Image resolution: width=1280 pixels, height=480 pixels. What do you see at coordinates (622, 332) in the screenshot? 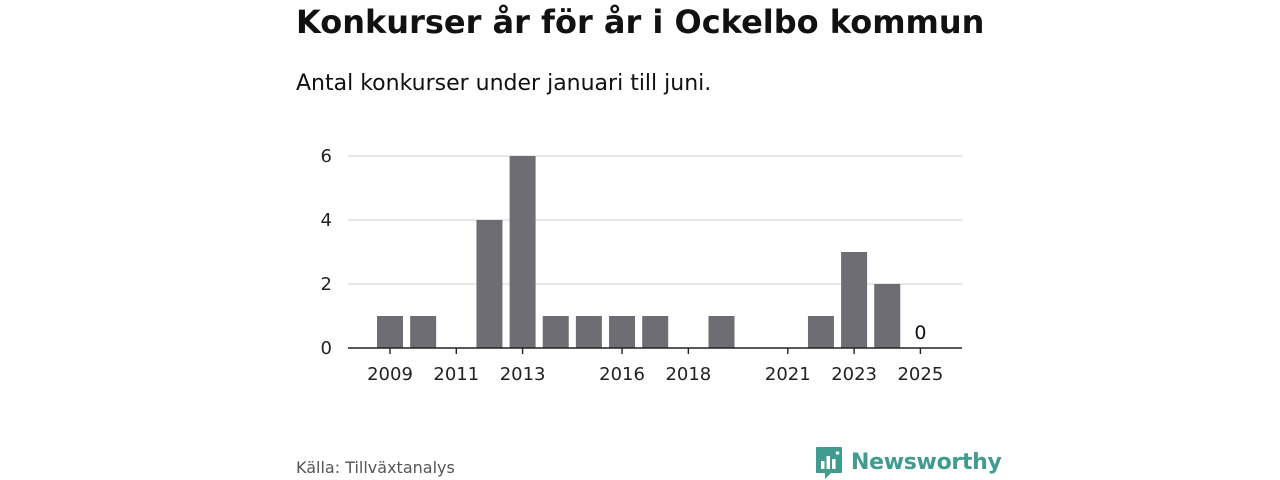
I see `bar-2016` at bounding box center [622, 332].